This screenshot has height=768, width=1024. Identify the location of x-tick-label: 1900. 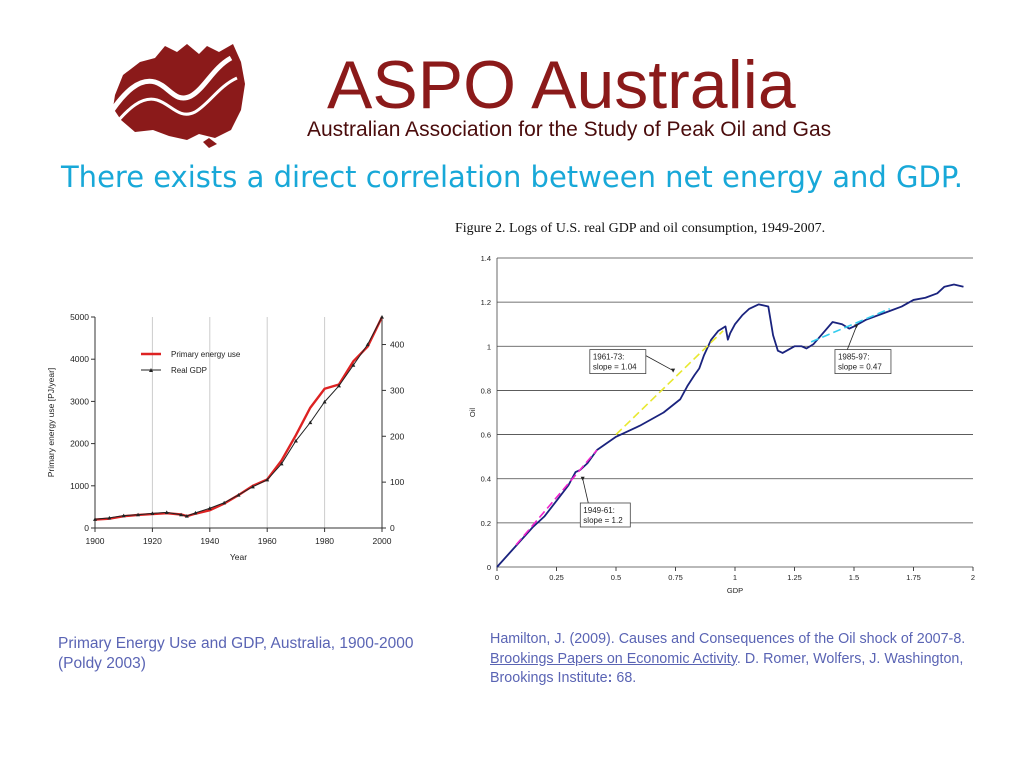
(95, 541).